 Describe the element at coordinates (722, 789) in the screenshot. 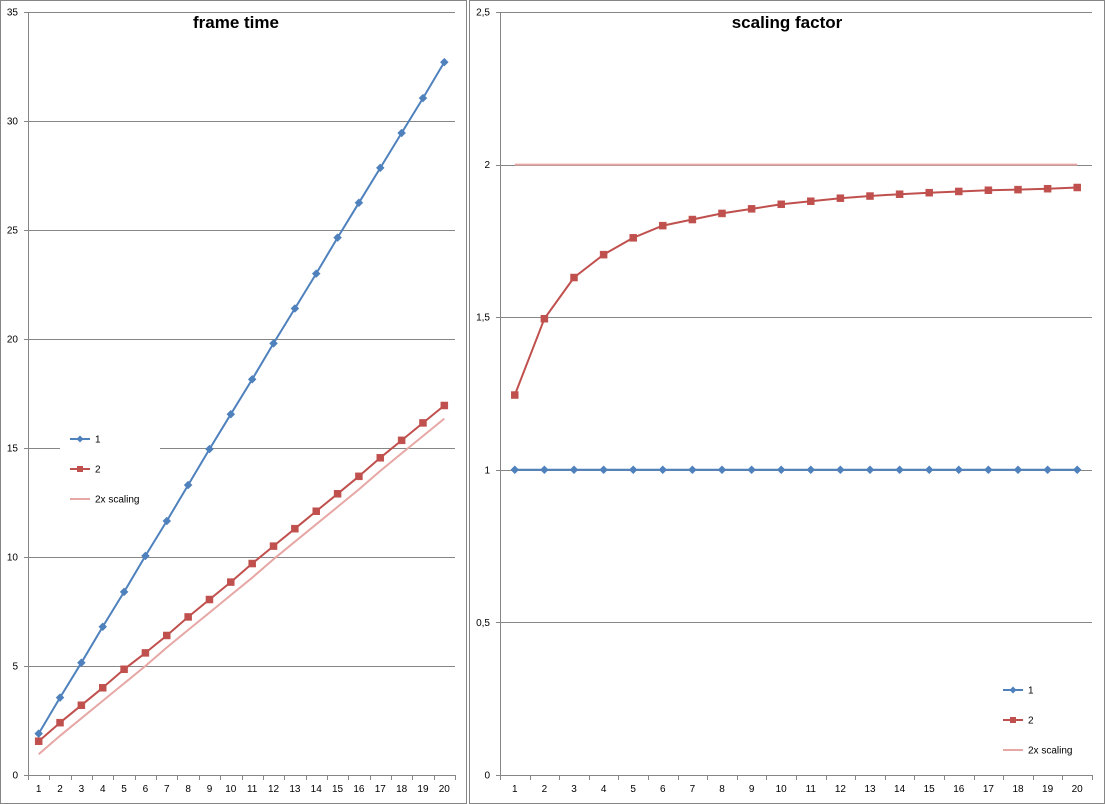

I see `x-tick-label: 8` at that location.